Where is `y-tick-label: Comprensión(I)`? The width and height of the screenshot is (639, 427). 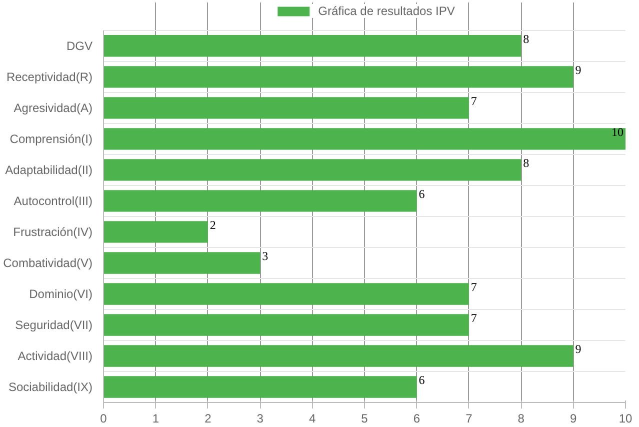 y-tick-label: Comprensión(I) is located at coordinates (51, 139).